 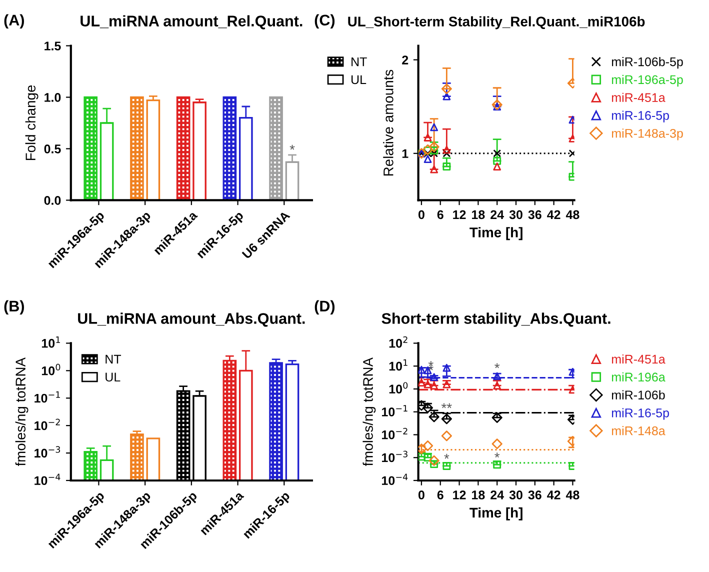 I want to click on legend-label: miR-196a, so click(x=639, y=377).